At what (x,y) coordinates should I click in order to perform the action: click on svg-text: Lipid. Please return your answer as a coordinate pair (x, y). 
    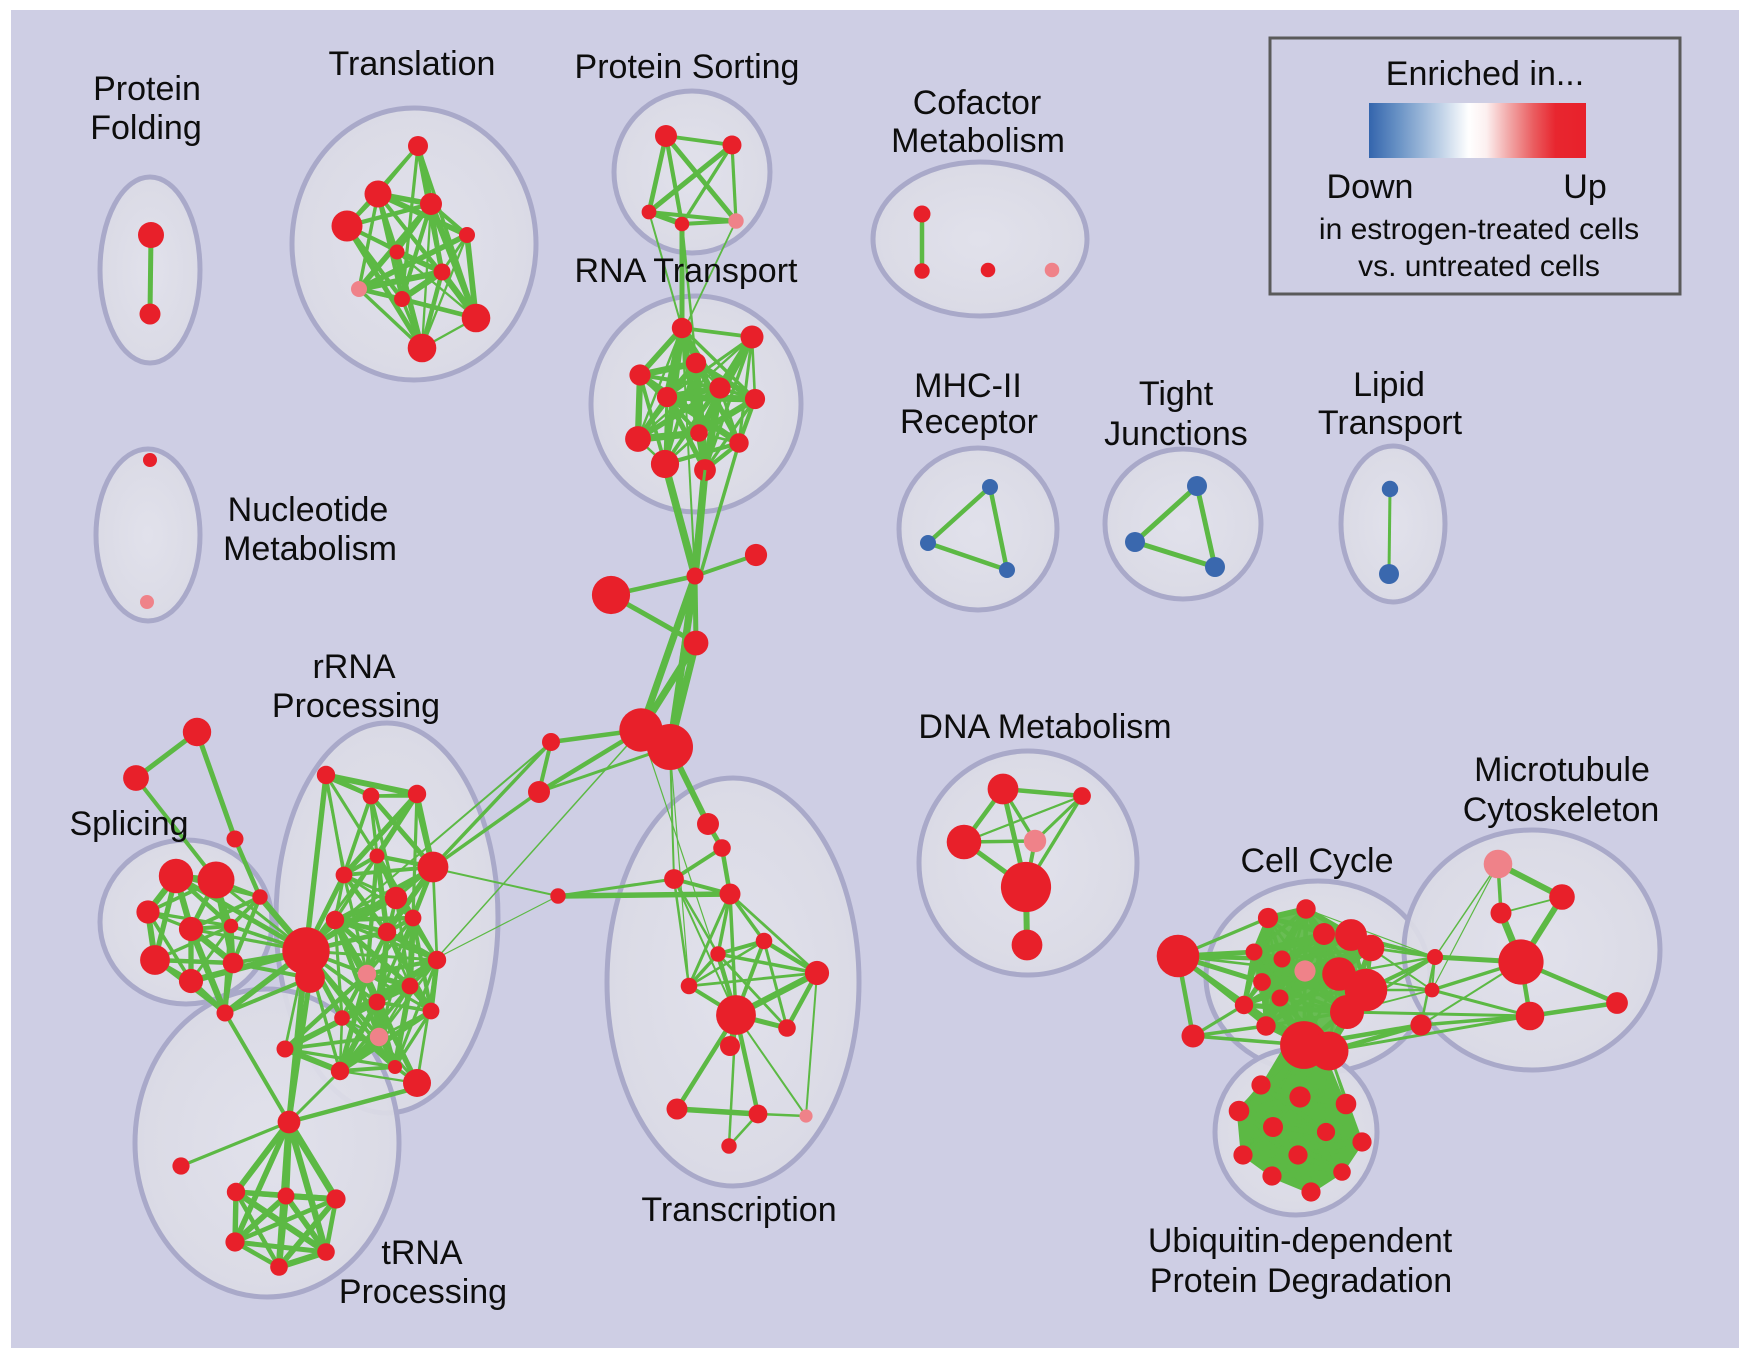
    Looking at the image, I should click on (1389, 385).